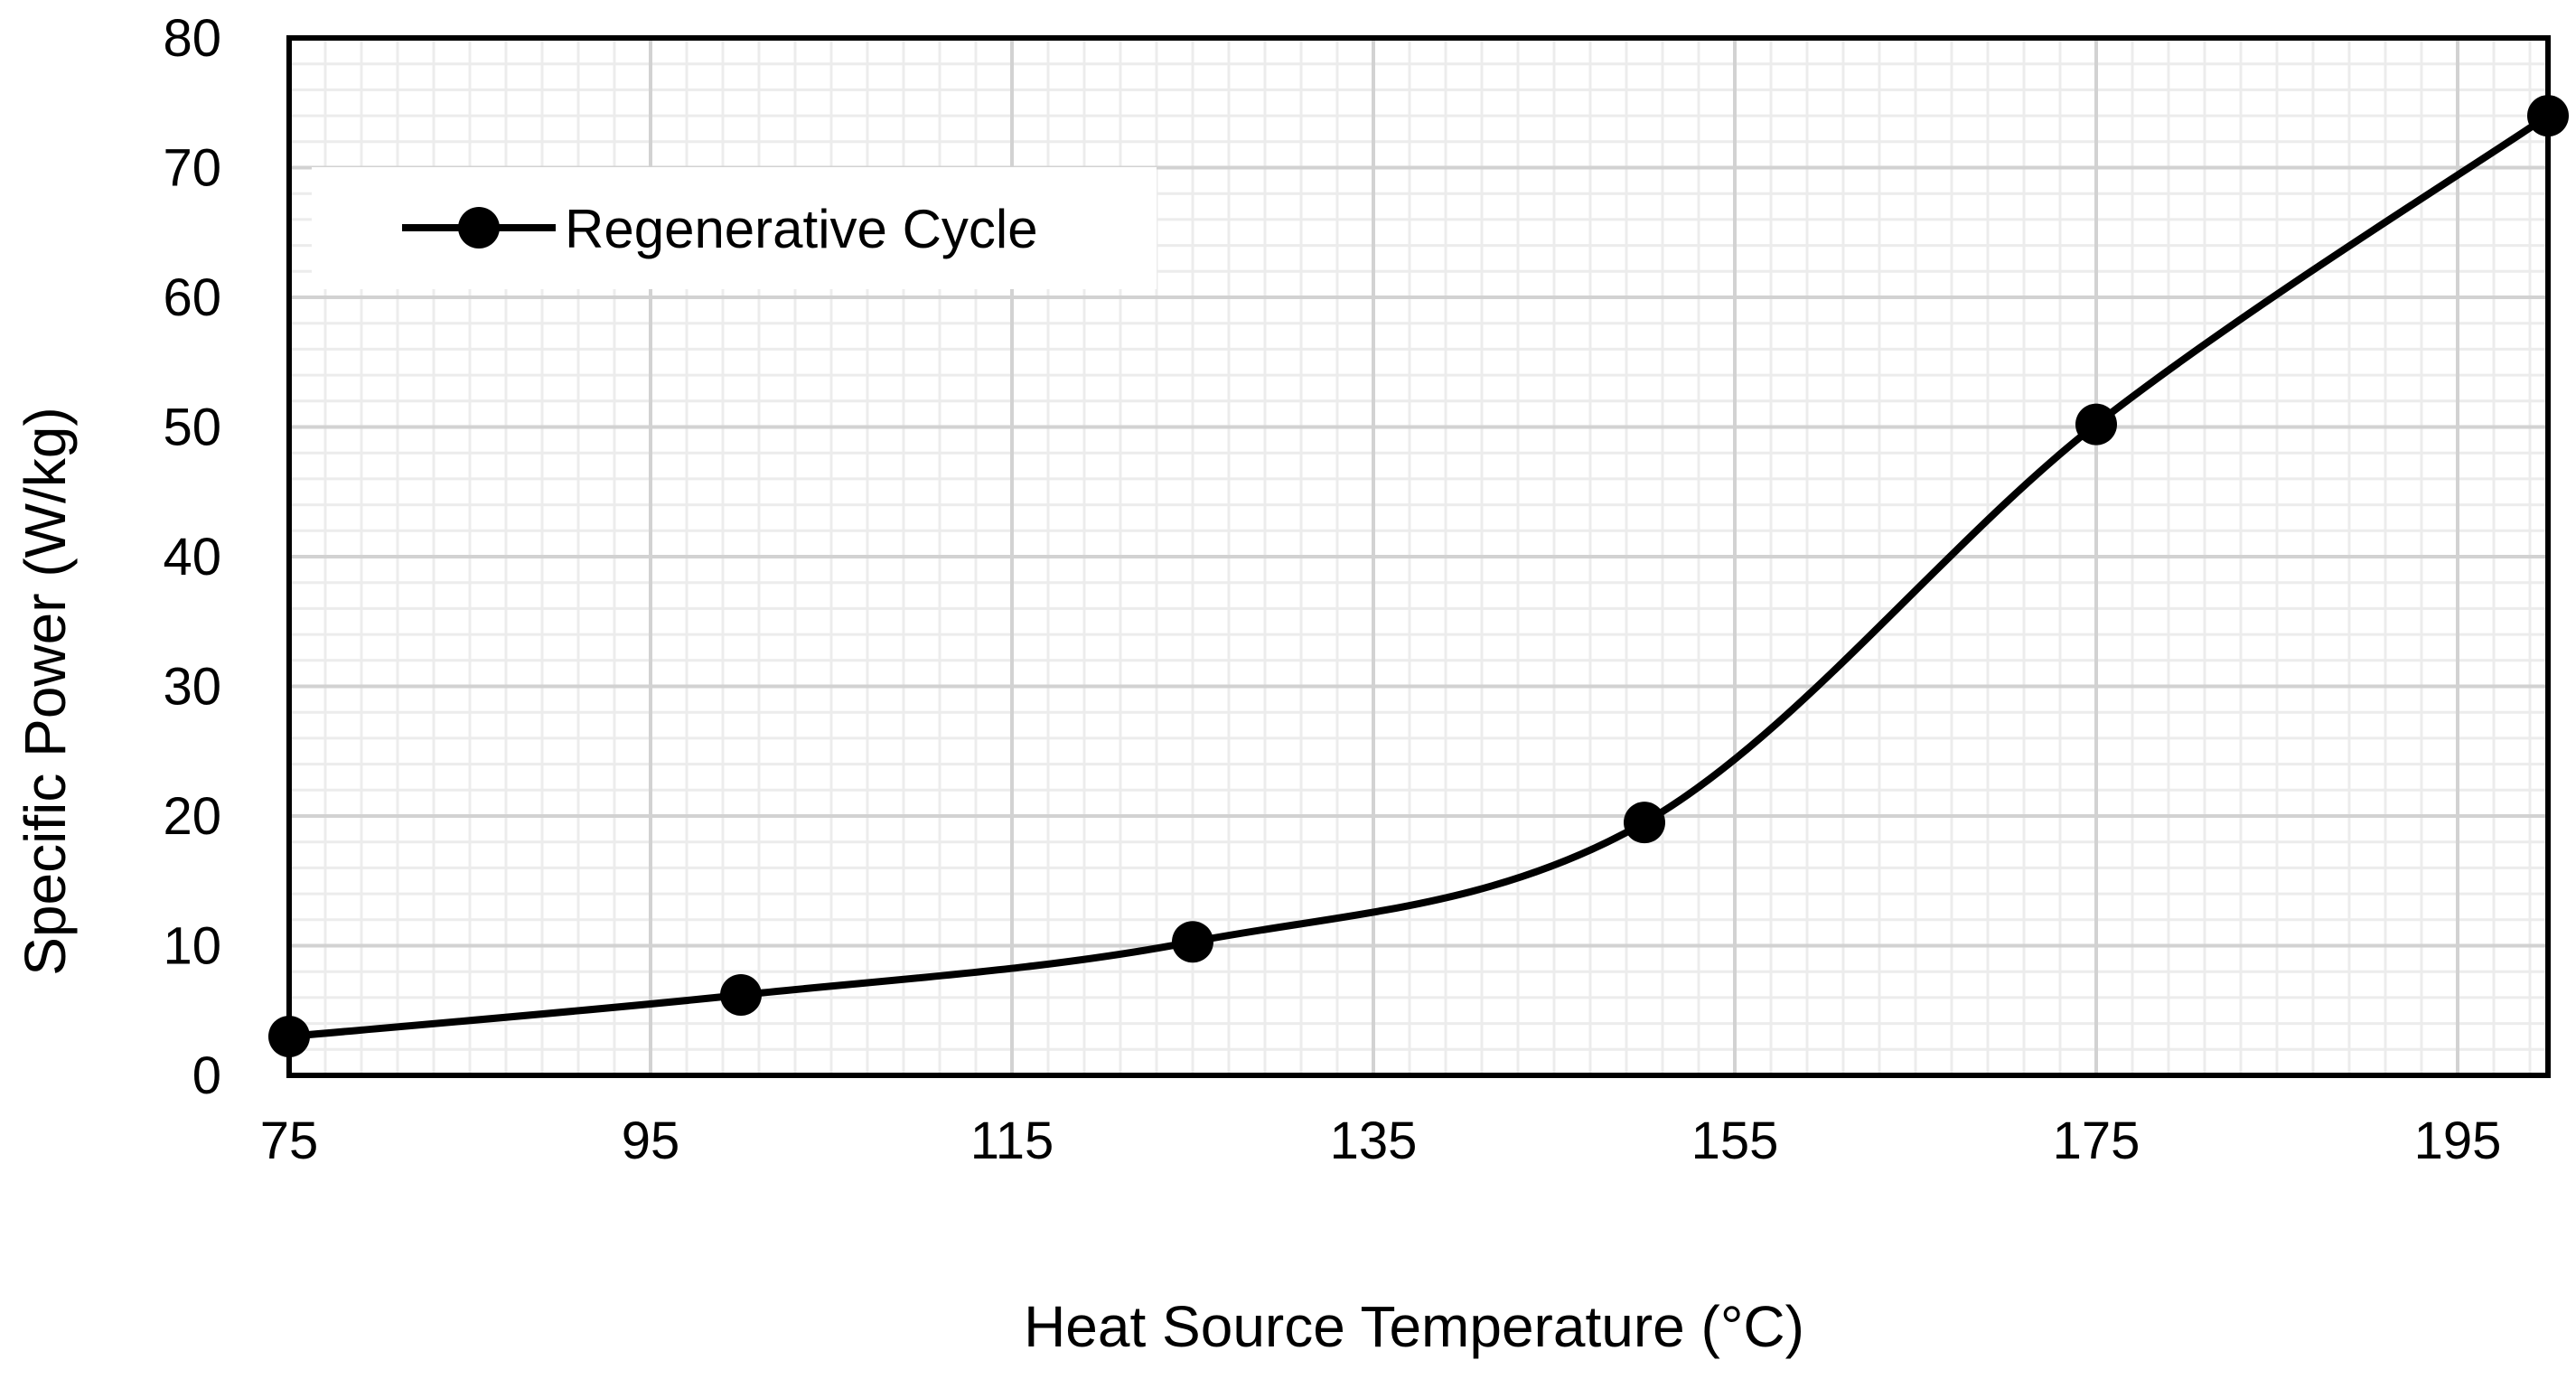 The height and width of the screenshot is (1379, 2576). What do you see at coordinates (479, 228) in the screenshot?
I see `legend-marker` at bounding box center [479, 228].